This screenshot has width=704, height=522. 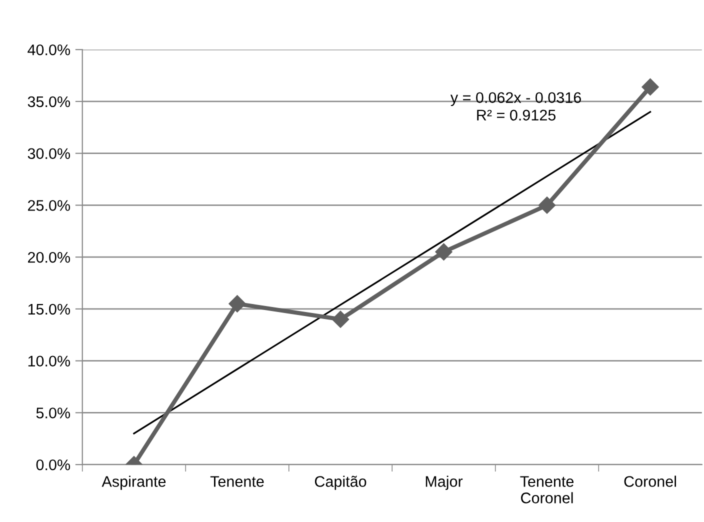 I want to click on y-tick-label: 35.0%, so click(x=49, y=102).